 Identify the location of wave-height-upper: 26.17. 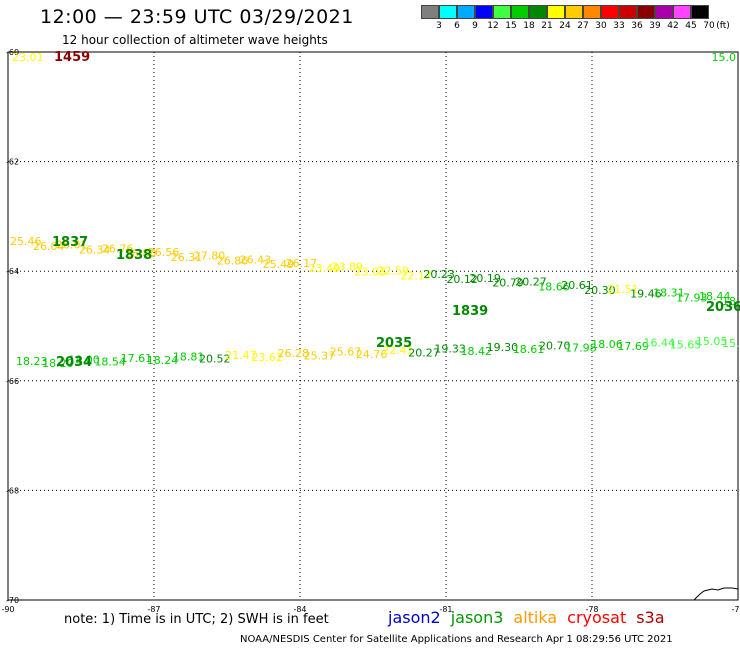
(302, 263).